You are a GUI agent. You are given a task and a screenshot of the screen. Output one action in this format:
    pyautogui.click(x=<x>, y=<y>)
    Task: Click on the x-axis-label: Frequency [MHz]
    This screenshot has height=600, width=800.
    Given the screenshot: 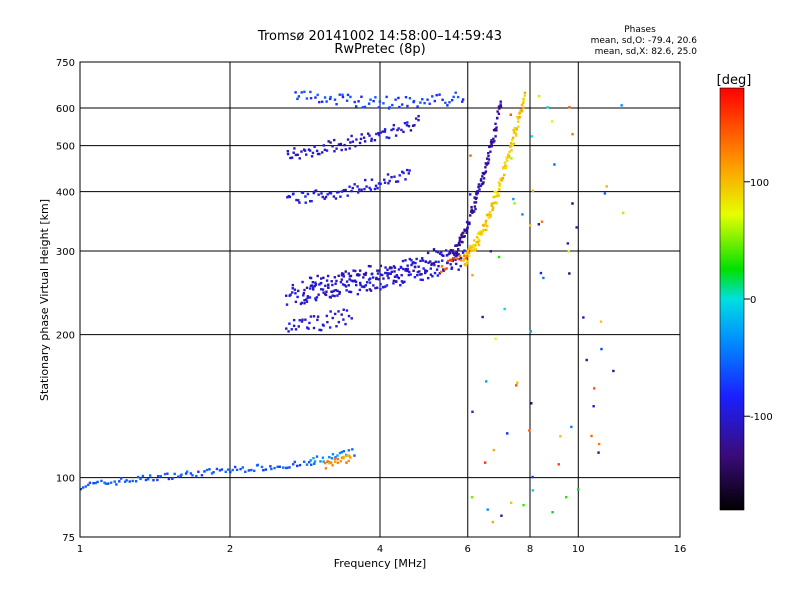 What is the action you would take?
    pyautogui.click(x=380, y=563)
    